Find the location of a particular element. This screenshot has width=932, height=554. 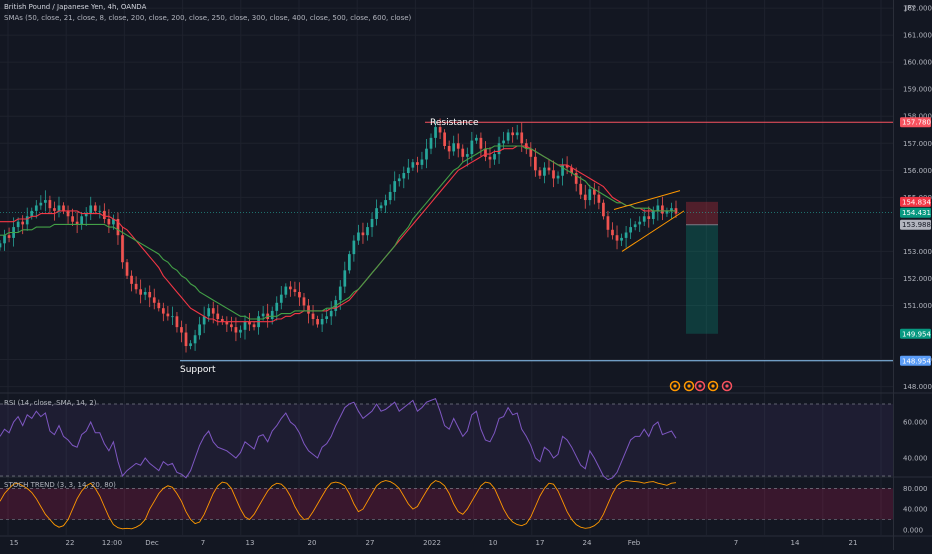

price-tag-support: 148.954 is located at coordinates (915, 361).